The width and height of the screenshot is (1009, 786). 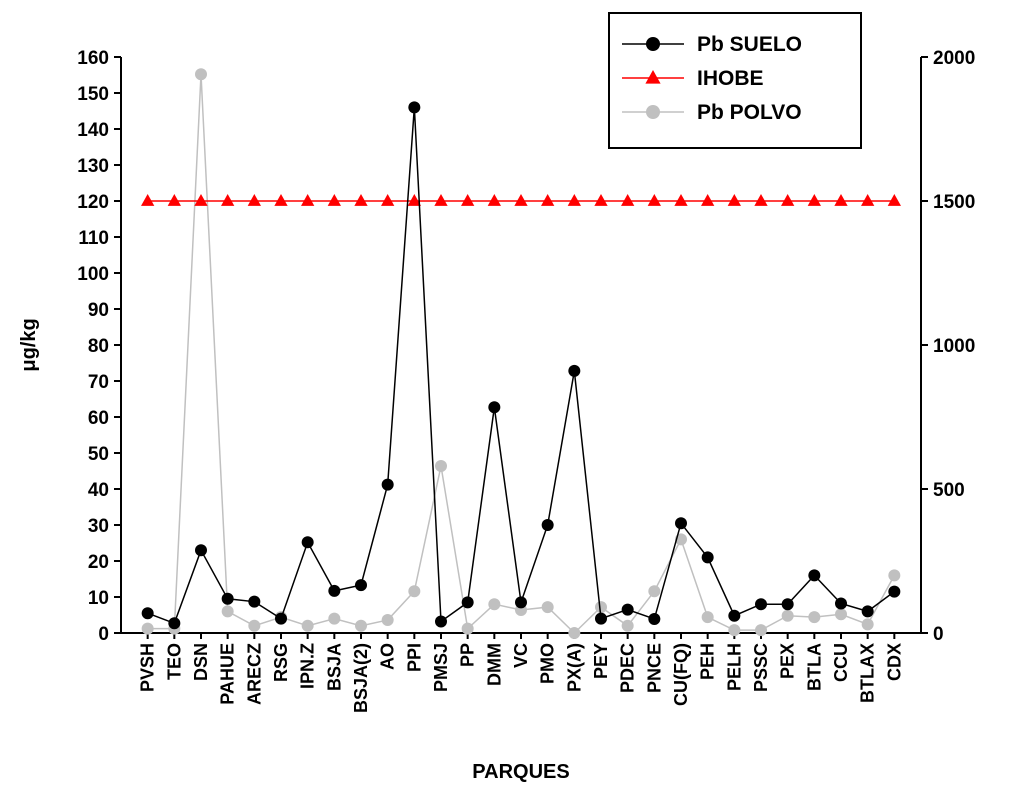 What do you see at coordinates (548, 663) in the screenshot?
I see `x-tick-label: PMO` at bounding box center [548, 663].